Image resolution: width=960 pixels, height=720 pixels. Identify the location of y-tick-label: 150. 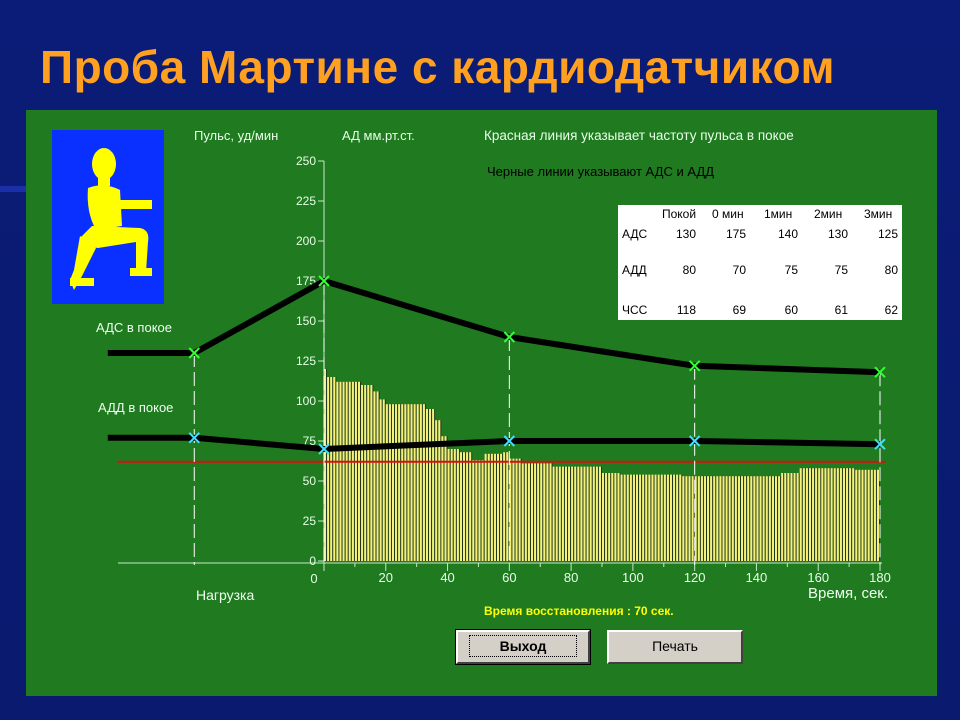
(306, 321).